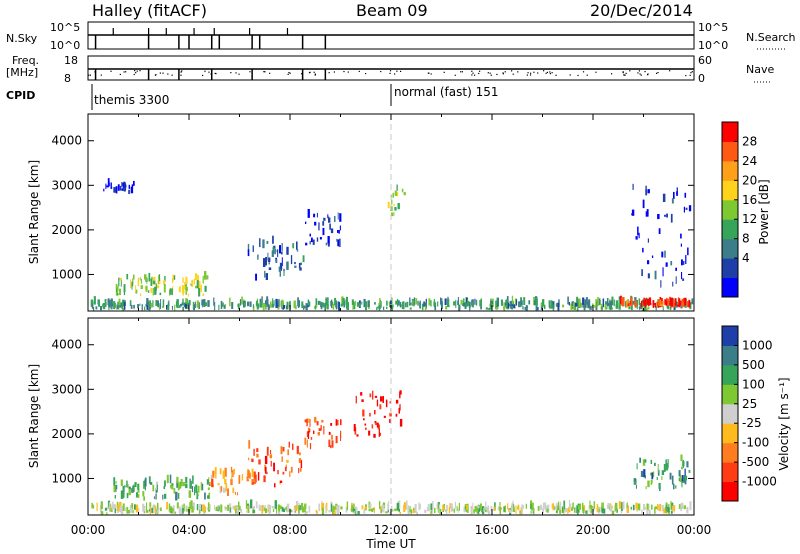  I want to click on colorbar-tick-label: 500, so click(753, 365).